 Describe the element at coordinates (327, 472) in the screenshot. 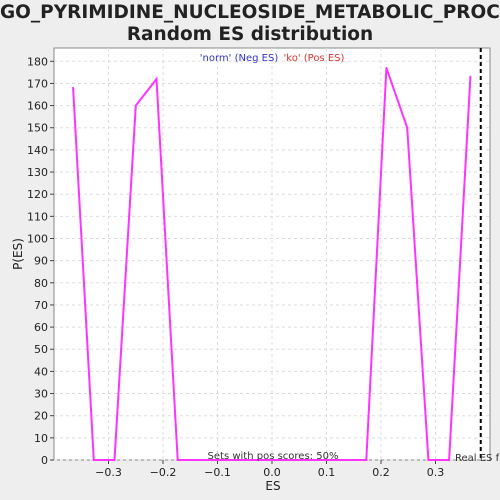

I see `x-tick-label: 0.1` at that location.